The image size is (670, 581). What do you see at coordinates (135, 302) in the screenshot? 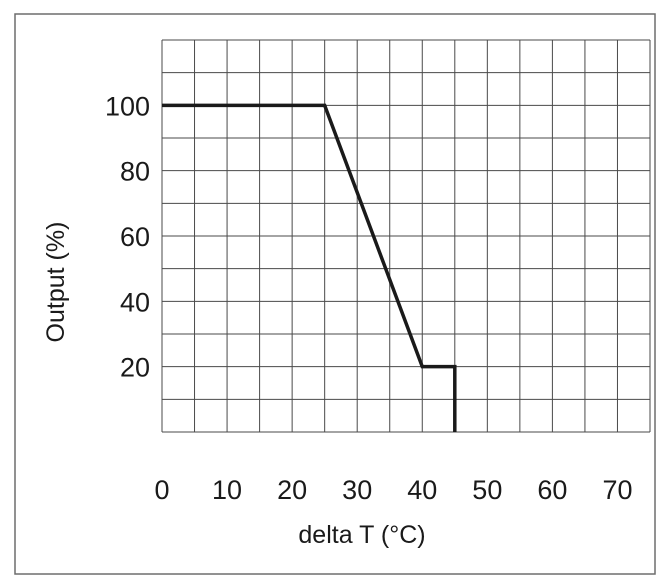
I see `y-tick-label: 40` at bounding box center [135, 302].